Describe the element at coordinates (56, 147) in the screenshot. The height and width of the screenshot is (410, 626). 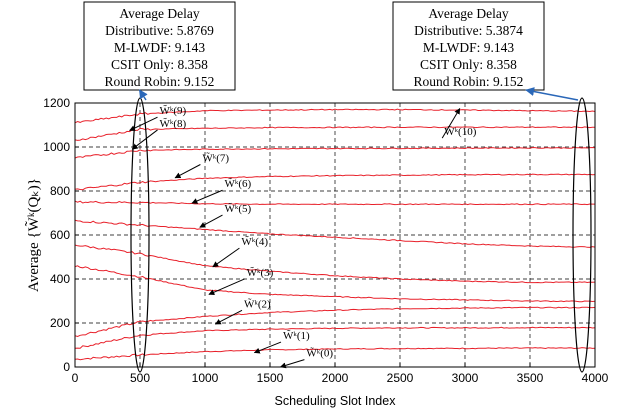
I see `y-tick-label: 1000` at that location.